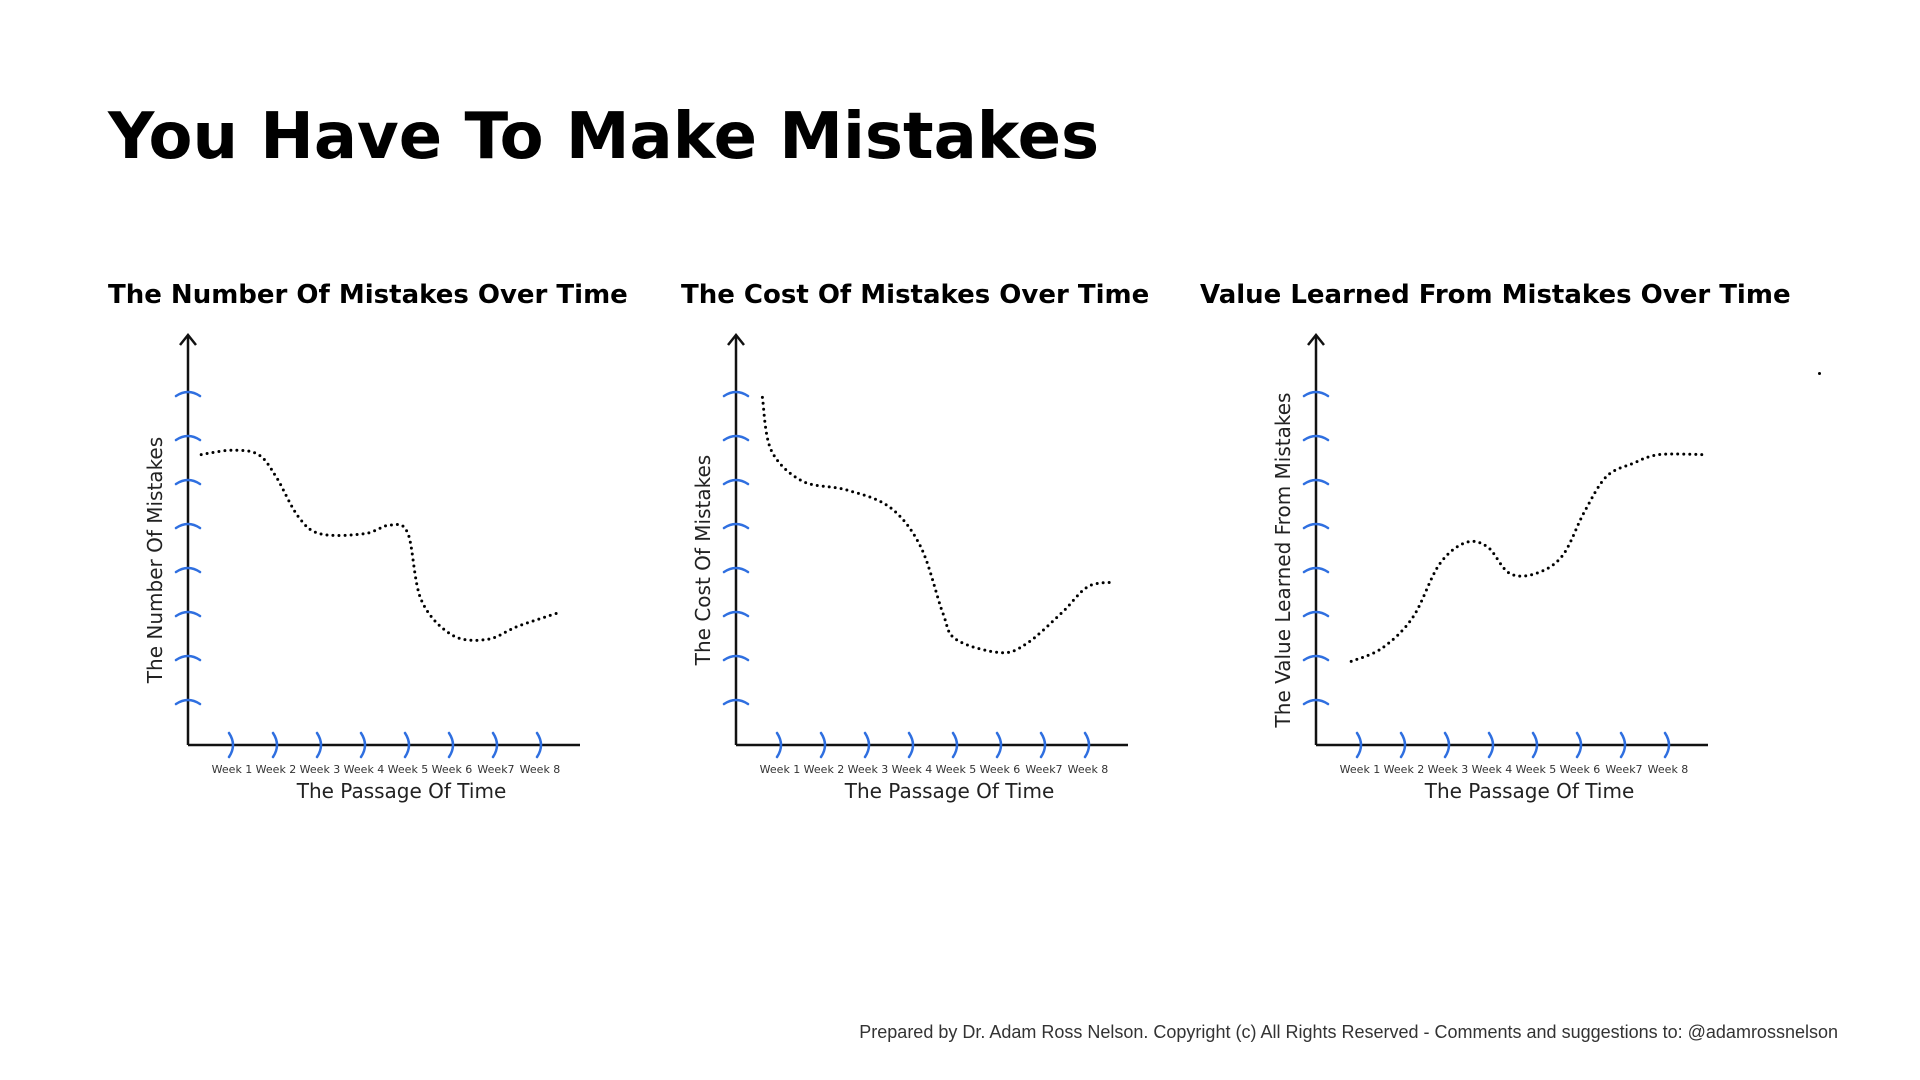 The height and width of the screenshot is (1080, 1920). What do you see at coordinates (915, 295) in the screenshot?
I see `chart-title-cost-of-mistakes: The Cost Of Mistakes Over Time` at bounding box center [915, 295].